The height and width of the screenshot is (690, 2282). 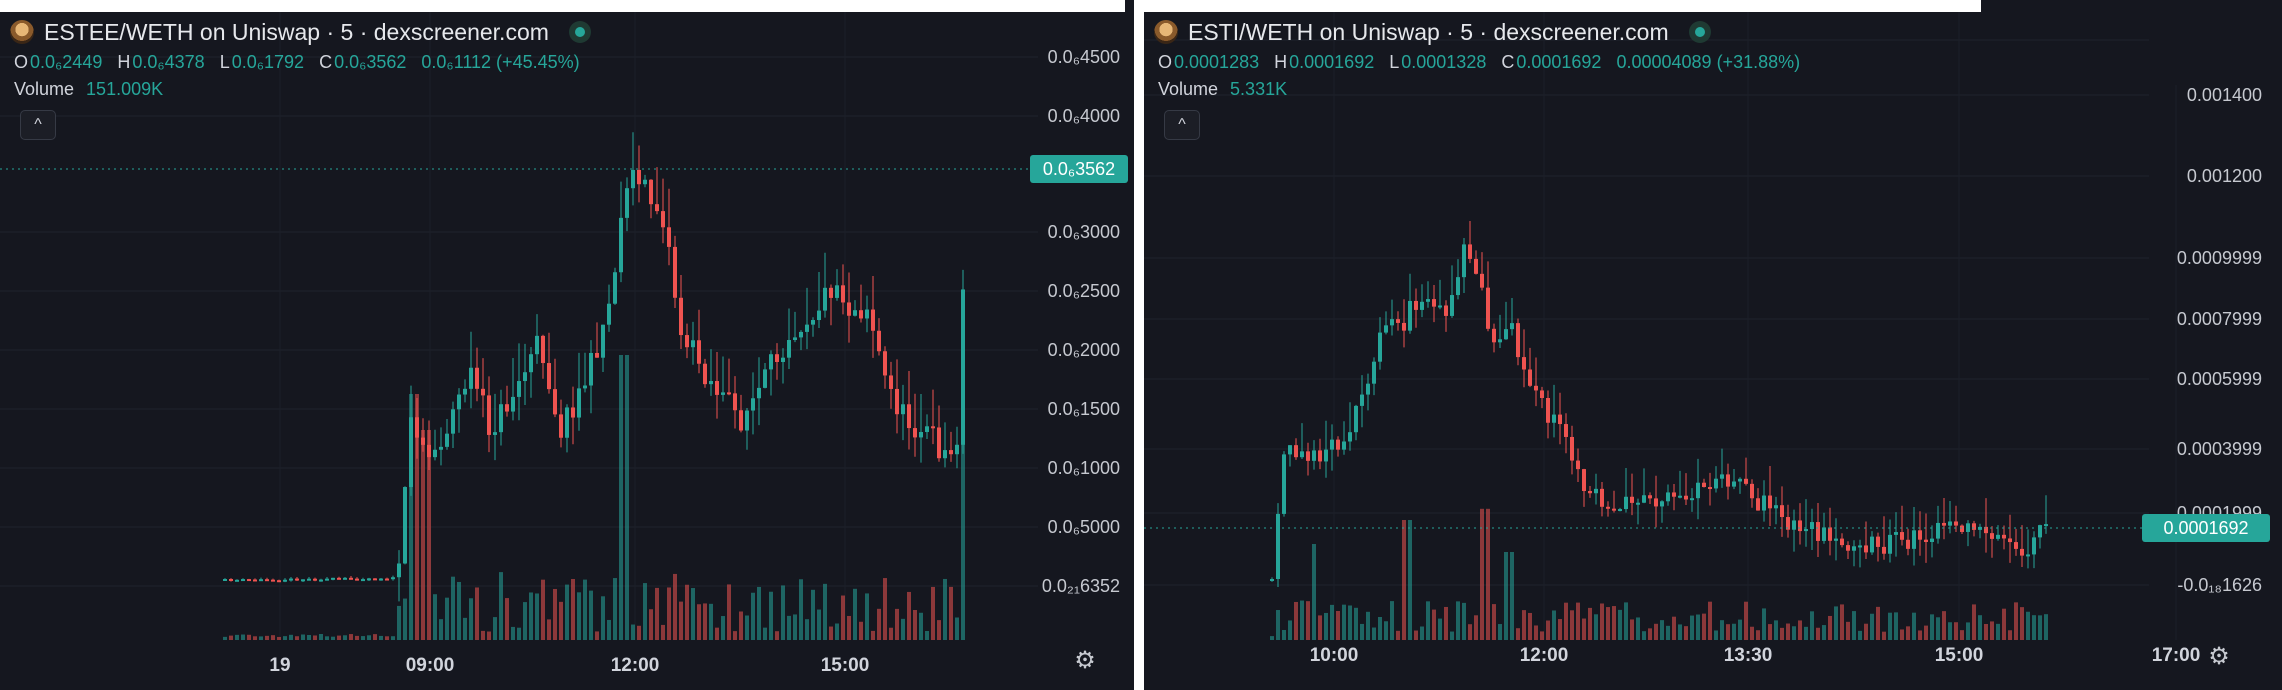 I want to click on top-strip, so click(x=1562, y=6).